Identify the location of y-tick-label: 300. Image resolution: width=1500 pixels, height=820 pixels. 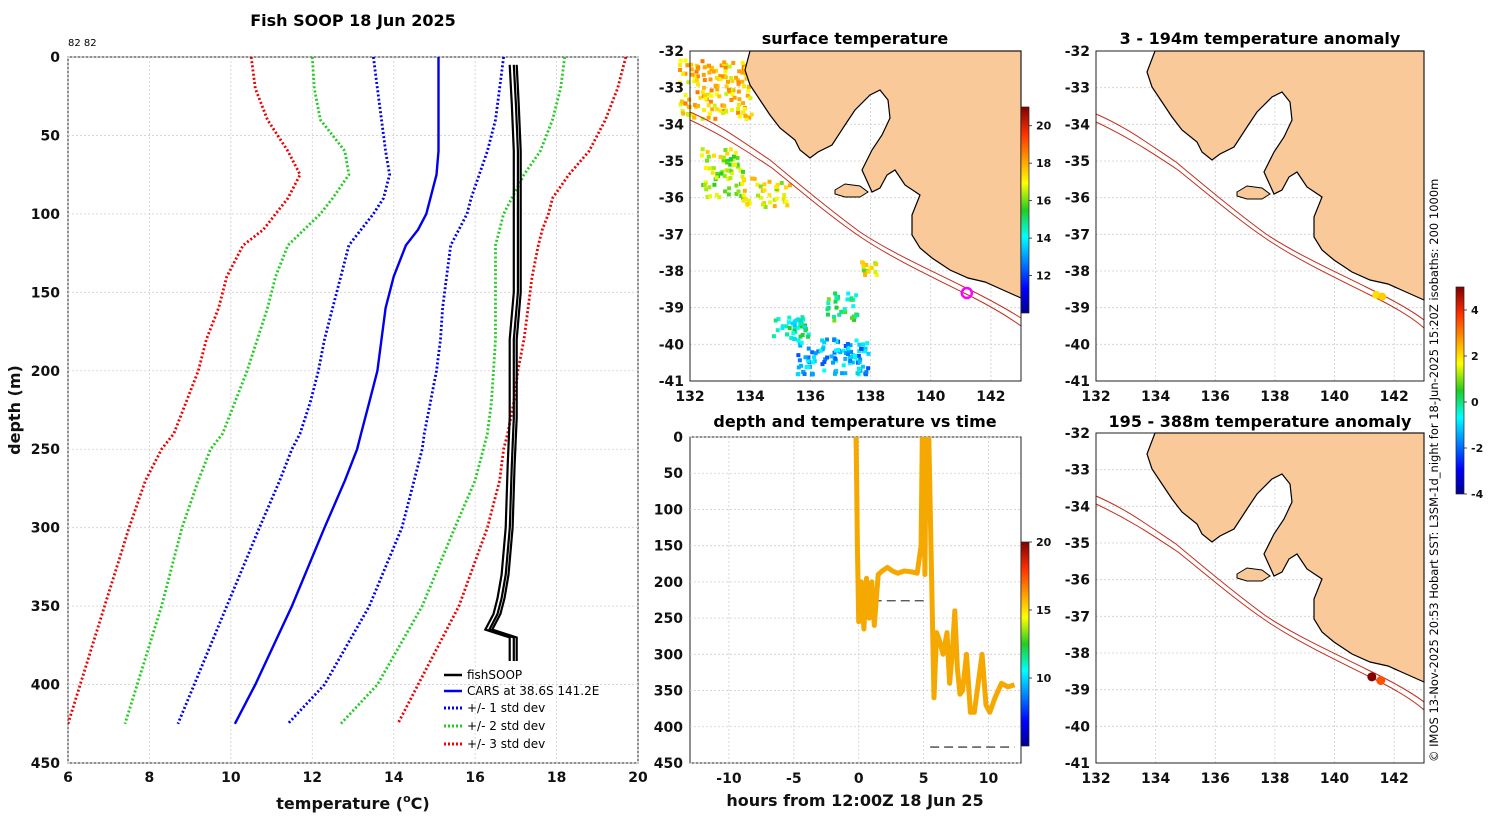
(668, 655).